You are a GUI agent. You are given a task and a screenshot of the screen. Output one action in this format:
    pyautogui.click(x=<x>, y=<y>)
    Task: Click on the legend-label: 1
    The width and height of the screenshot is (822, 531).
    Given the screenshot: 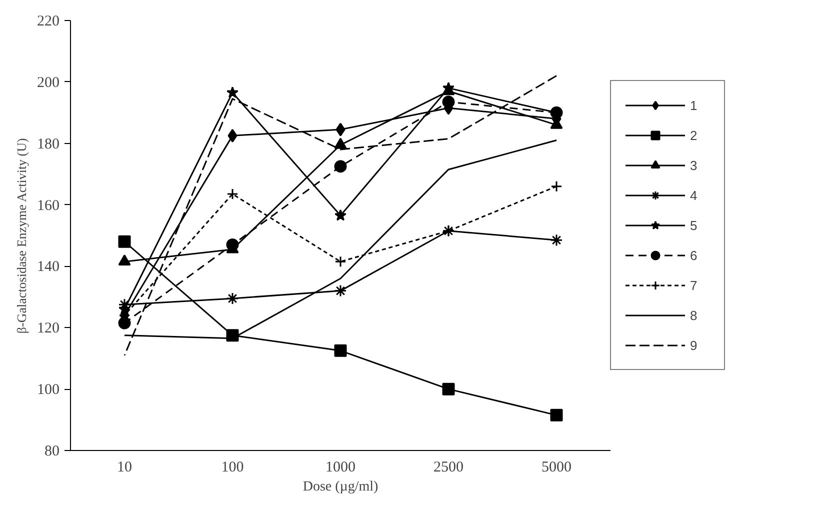 What is the action you would take?
    pyautogui.click(x=694, y=105)
    